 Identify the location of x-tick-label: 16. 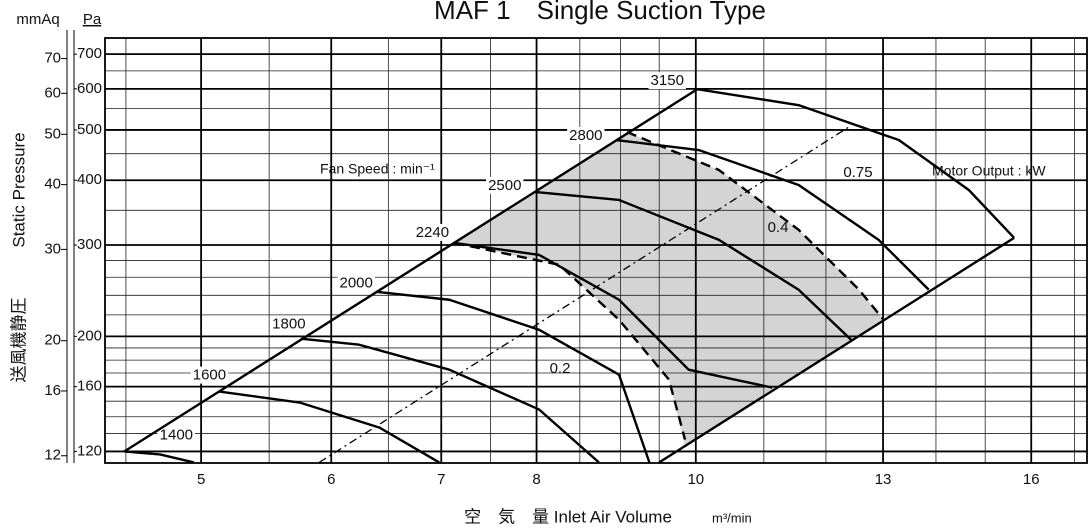
(1031, 479).